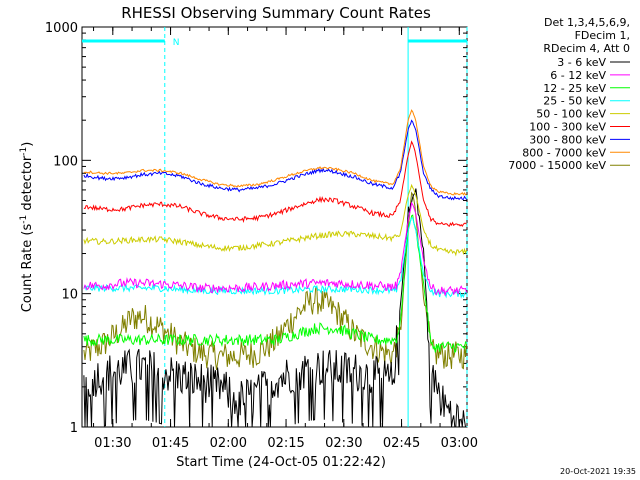 Image resolution: width=640 pixels, height=480 pixels. I want to click on x-tick-label: 02:15, so click(285, 443).